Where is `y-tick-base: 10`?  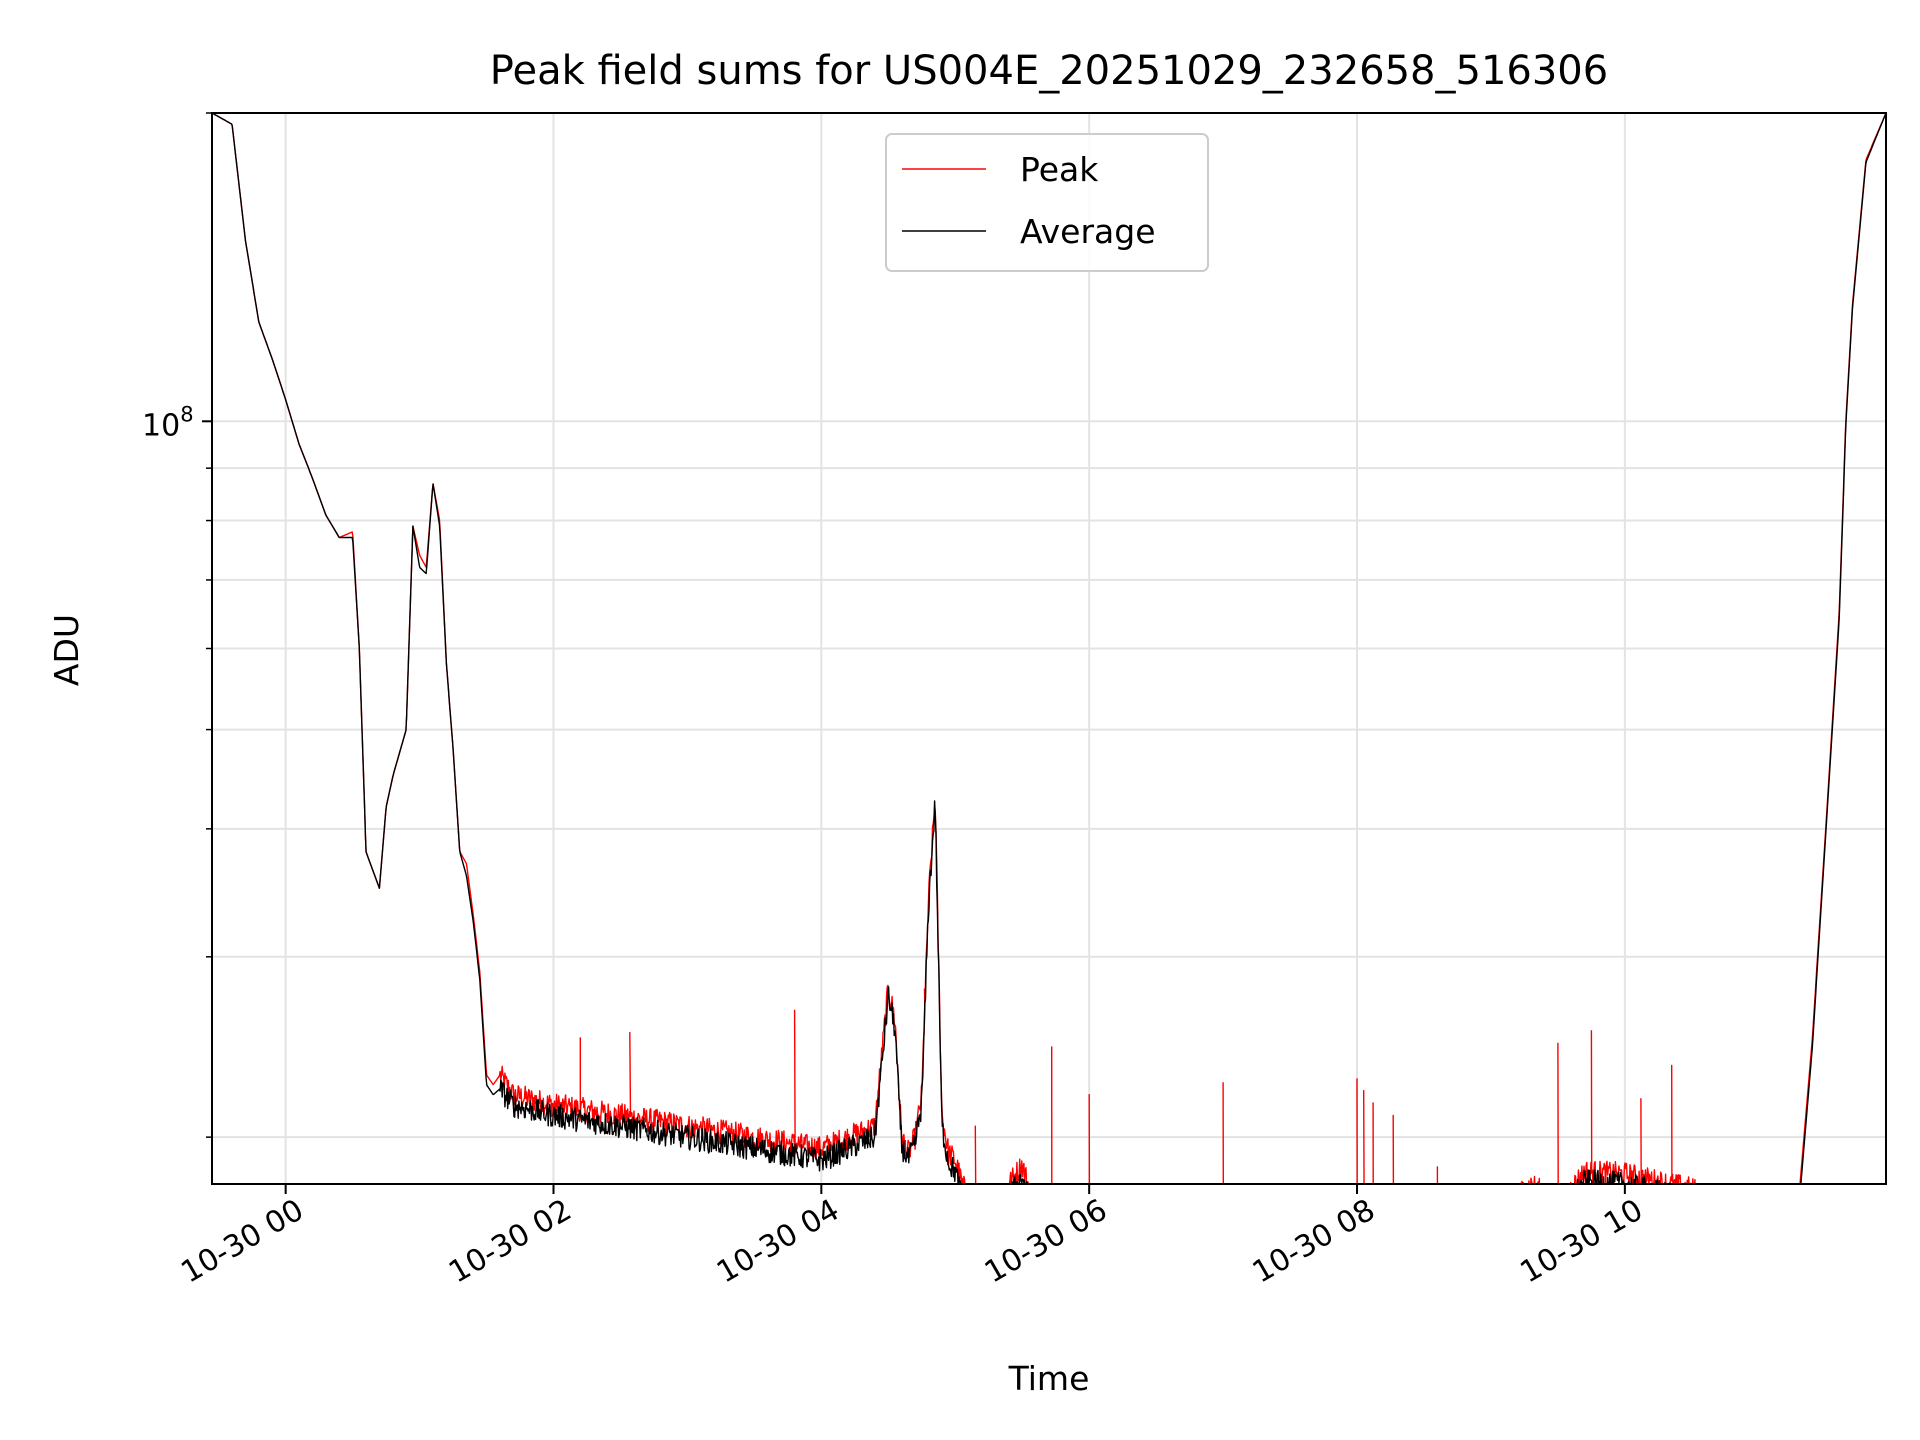
y-tick-base: 10 is located at coordinates (161, 425).